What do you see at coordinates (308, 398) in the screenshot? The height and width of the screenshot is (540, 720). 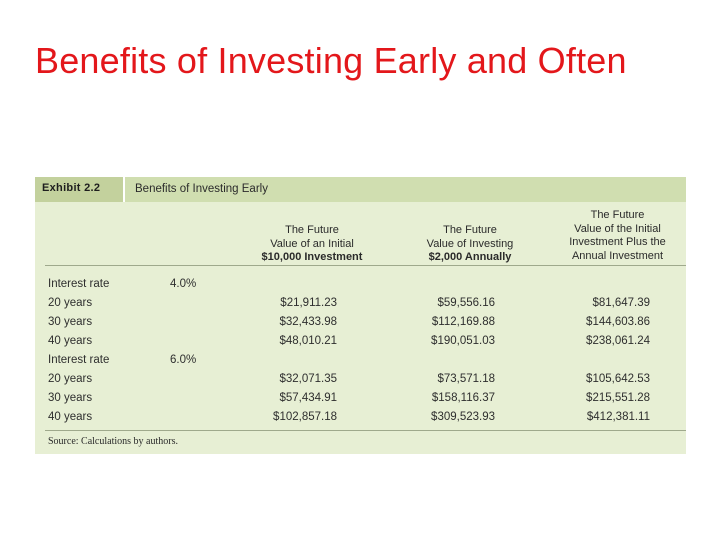 I see `cell-initial-investment: $57,434.91` at bounding box center [308, 398].